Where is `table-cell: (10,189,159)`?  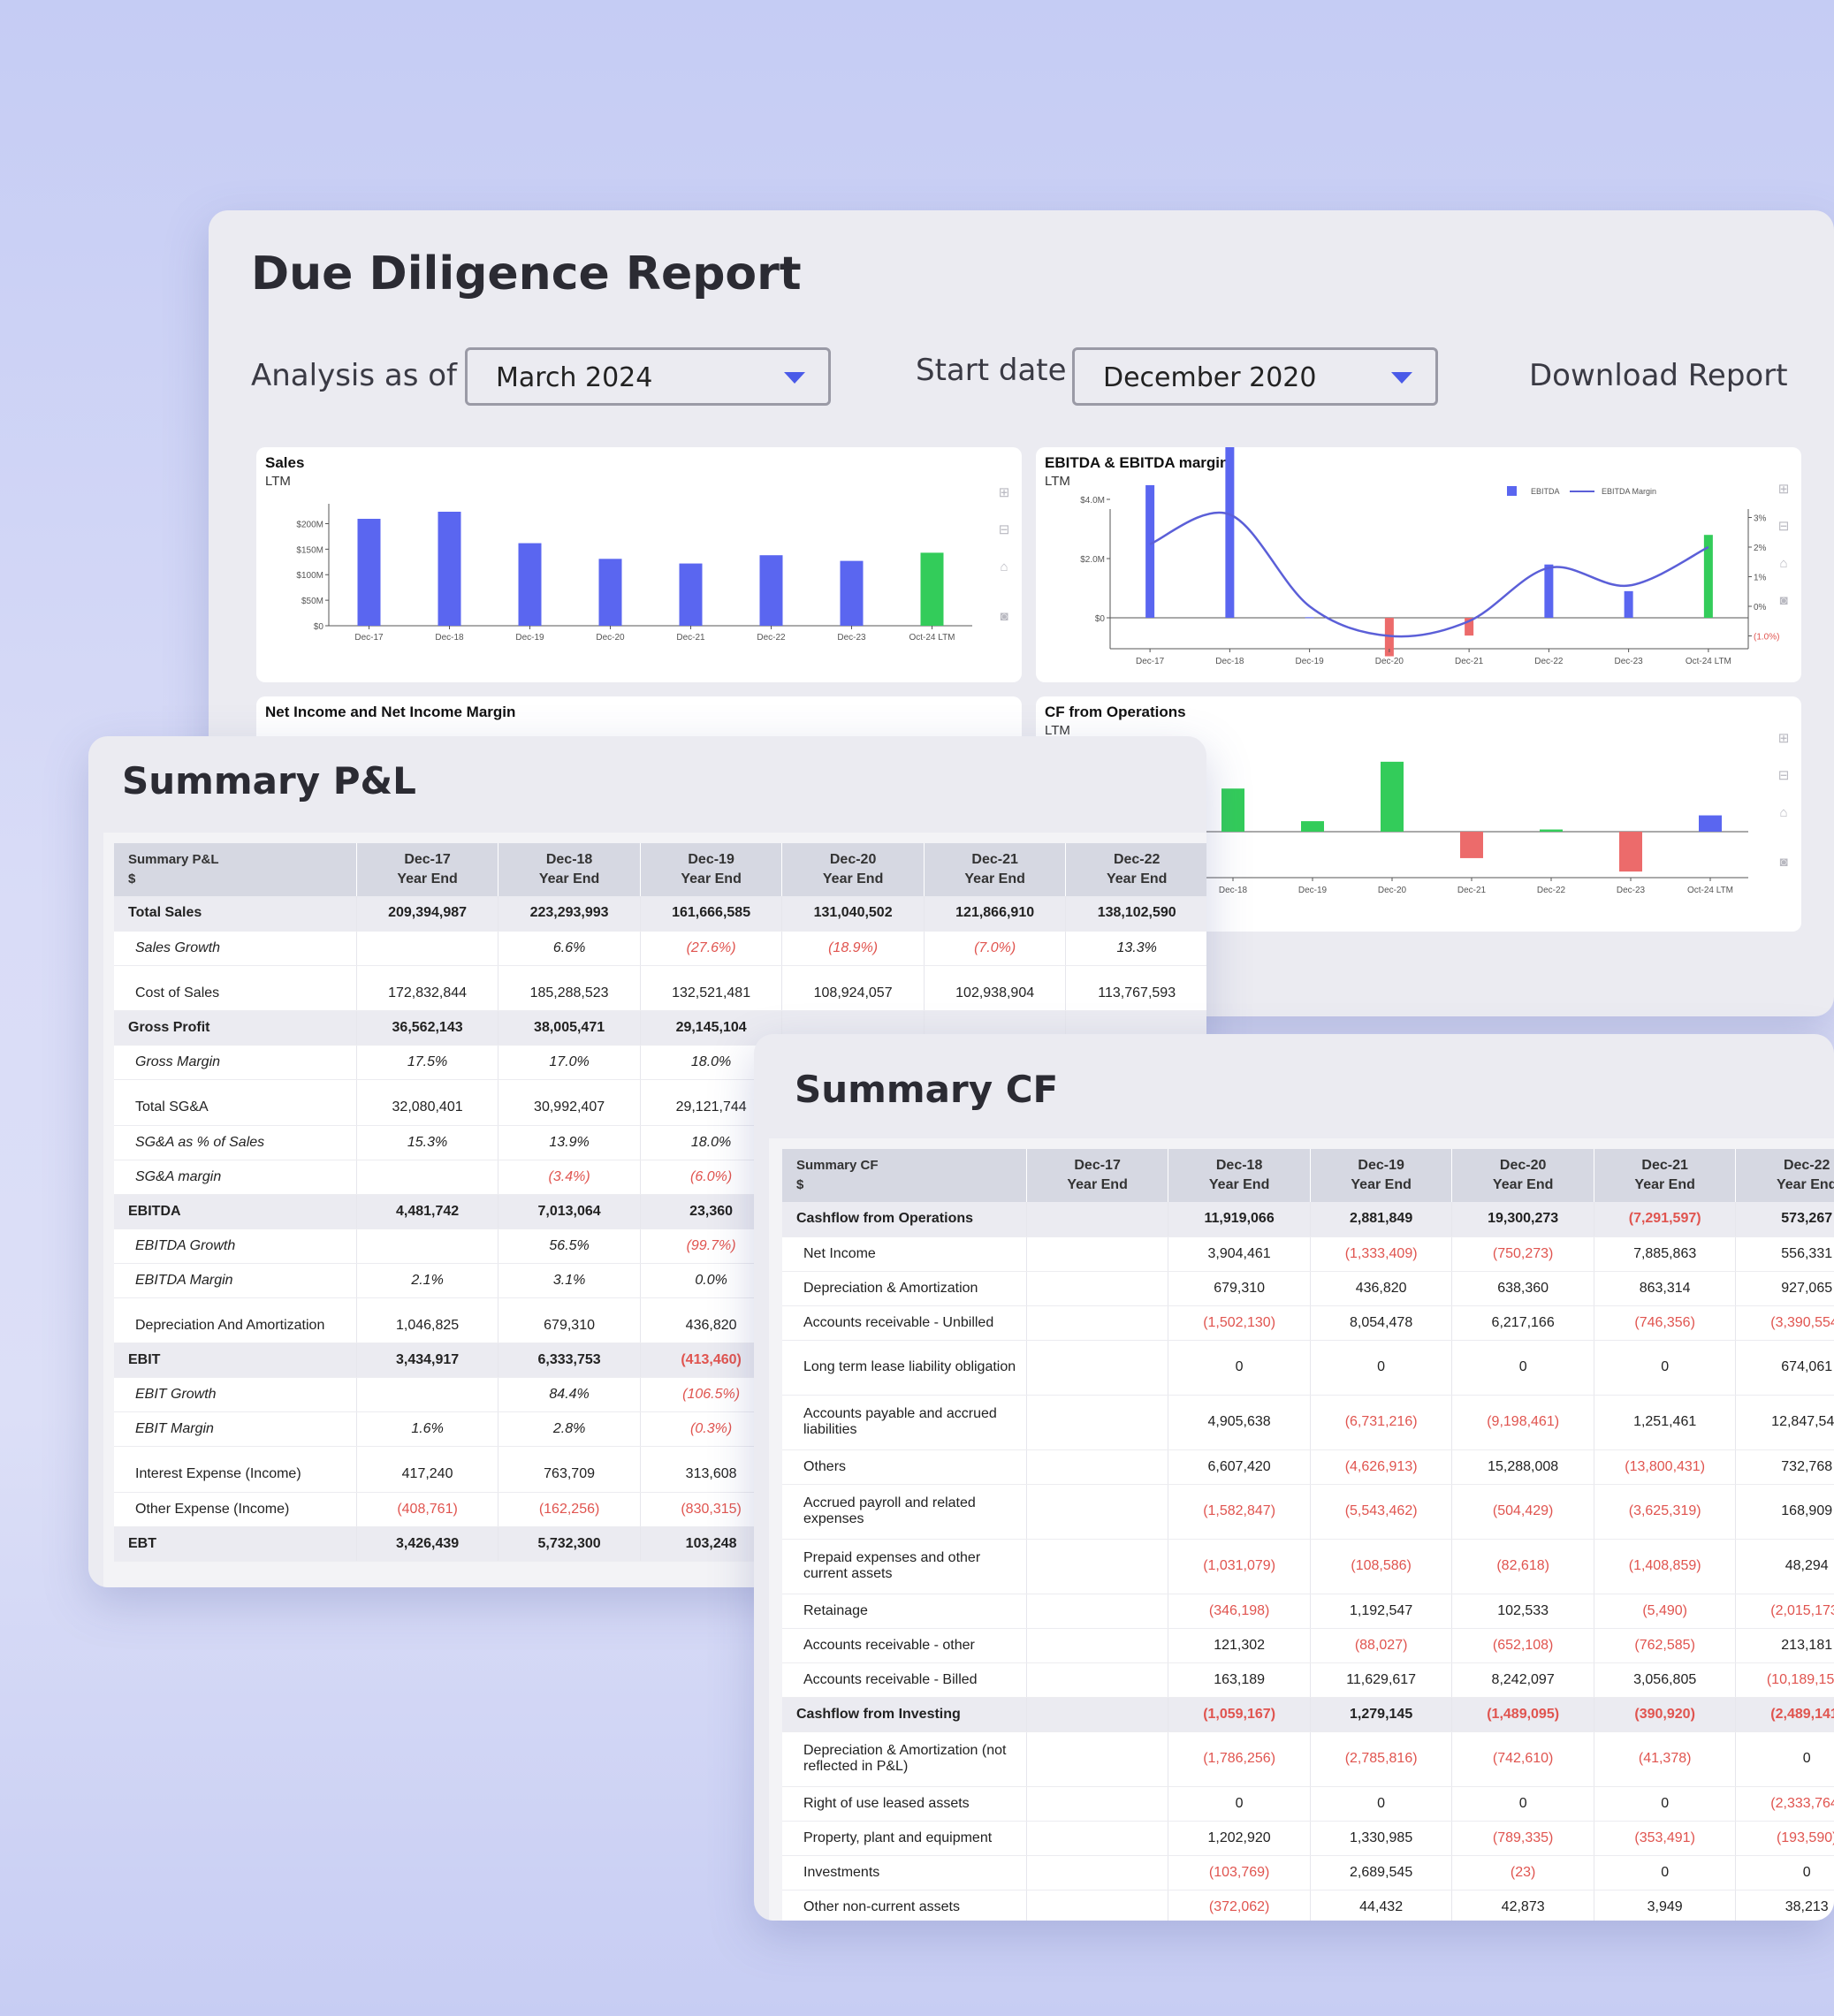
table-cell: (10,189,159) is located at coordinates (1785, 1680).